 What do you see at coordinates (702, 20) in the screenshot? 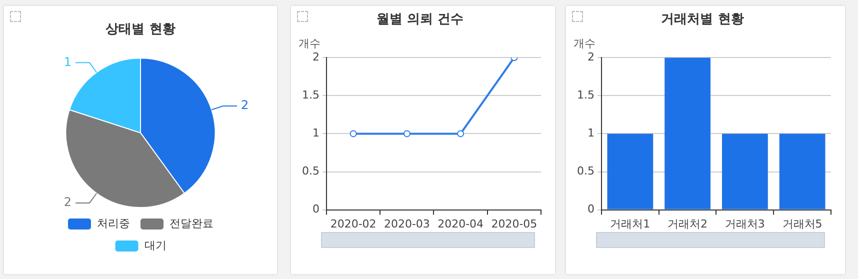
I see `chart-title: 거래처별 현황` at bounding box center [702, 20].